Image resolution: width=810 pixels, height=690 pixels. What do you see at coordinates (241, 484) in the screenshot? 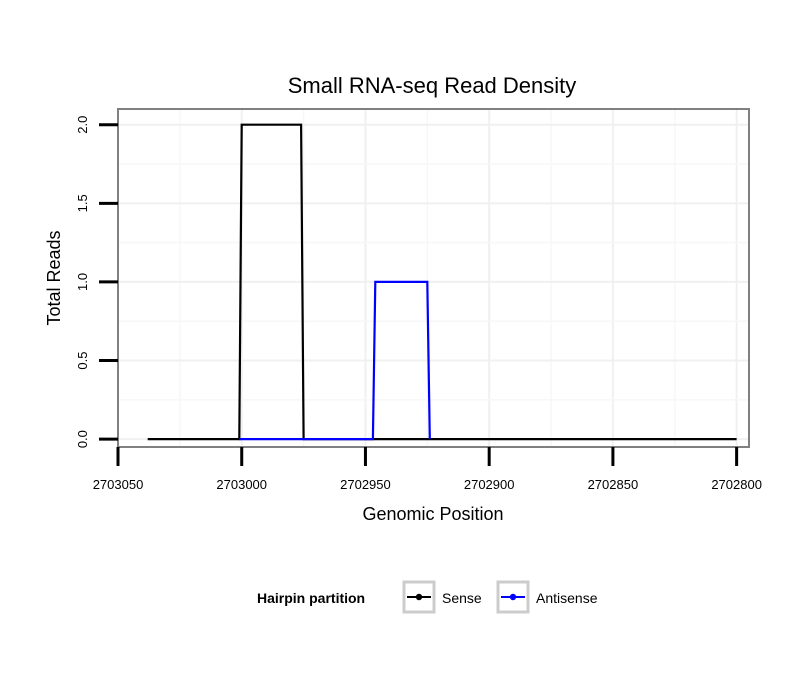
I see `x-tick-label: 2703000` at bounding box center [241, 484].